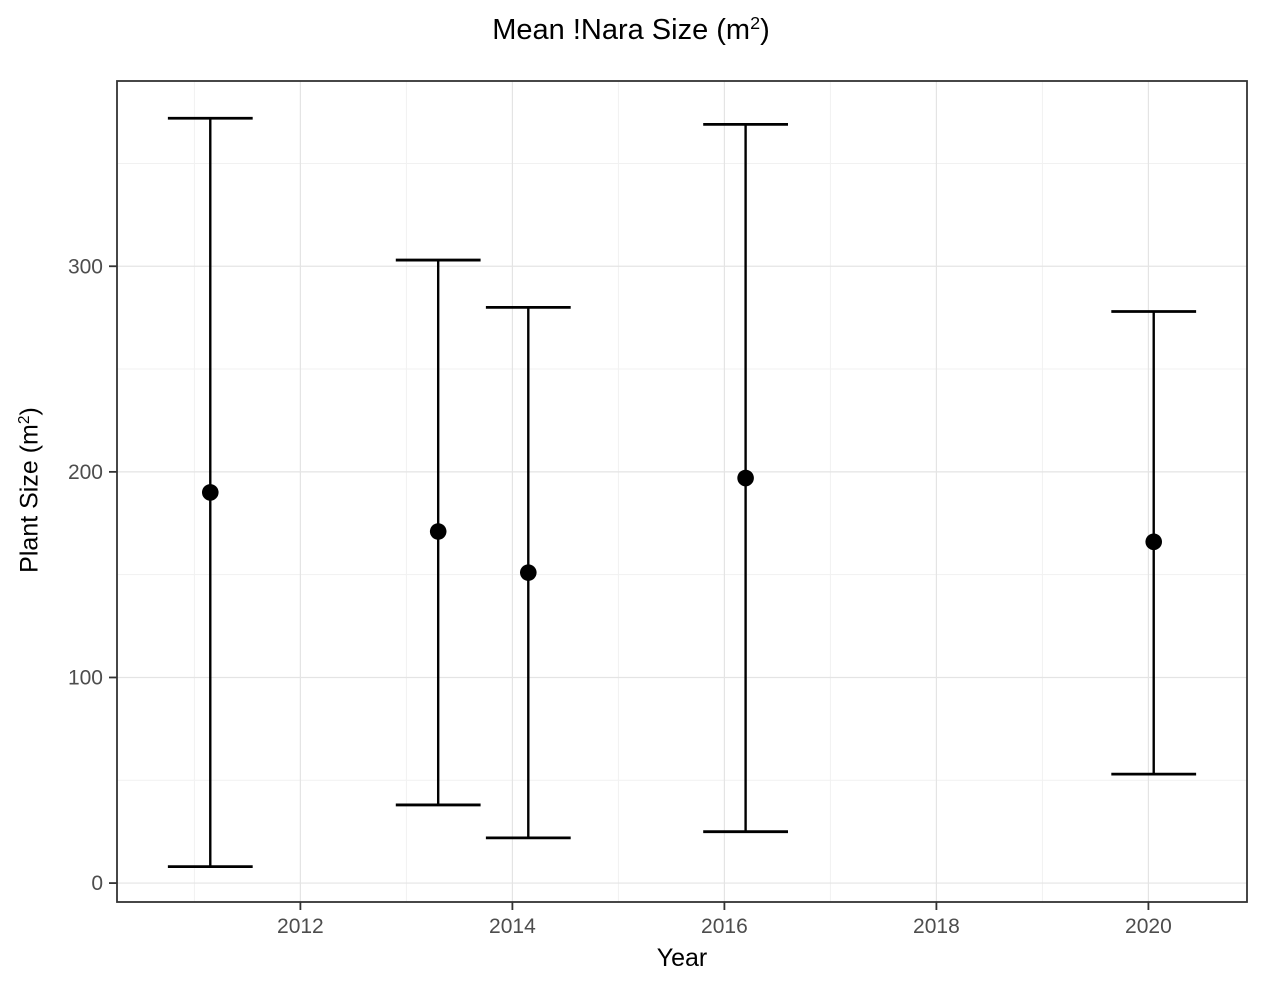 The width and height of the screenshot is (1262, 988). I want to click on chart-title-close: ), so click(765, 30).